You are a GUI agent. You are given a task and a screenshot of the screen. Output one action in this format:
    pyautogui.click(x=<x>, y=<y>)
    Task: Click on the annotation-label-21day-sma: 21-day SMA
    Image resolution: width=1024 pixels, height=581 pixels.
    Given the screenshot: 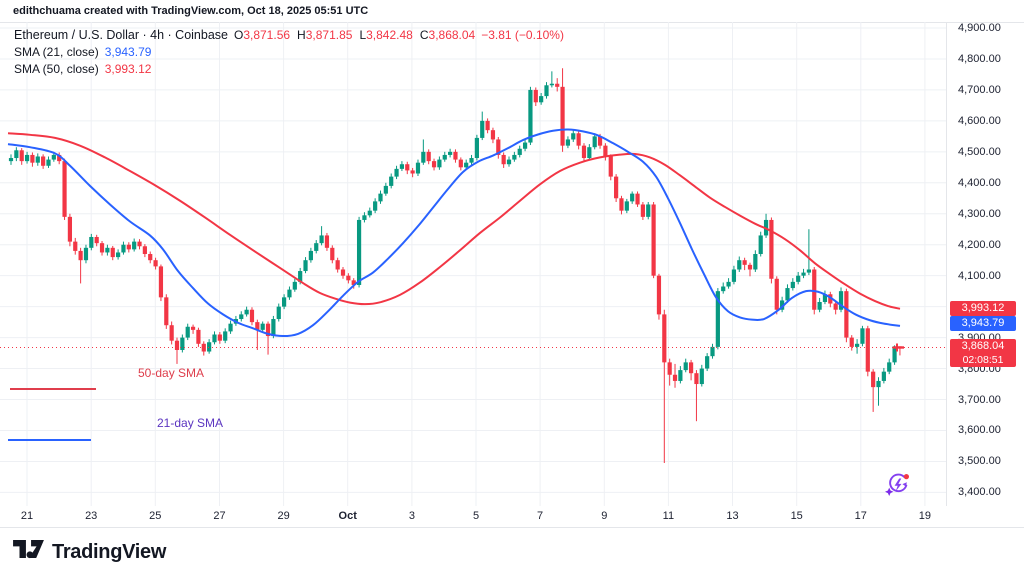 What is the action you would take?
    pyautogui.click(x=190, y=423)
    